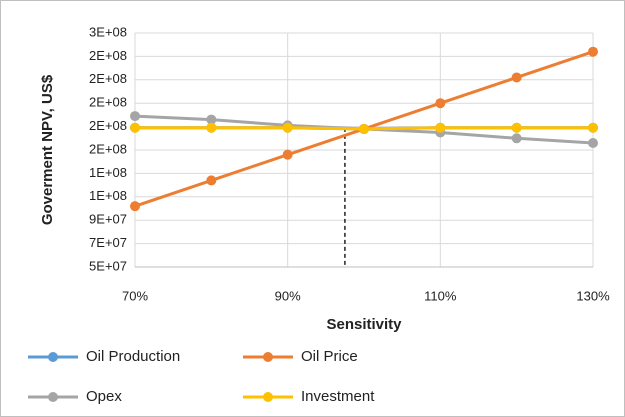  Describe the element at coordinates (104, 396) in the screenshot. I see `legend-label: Opex` at that location.